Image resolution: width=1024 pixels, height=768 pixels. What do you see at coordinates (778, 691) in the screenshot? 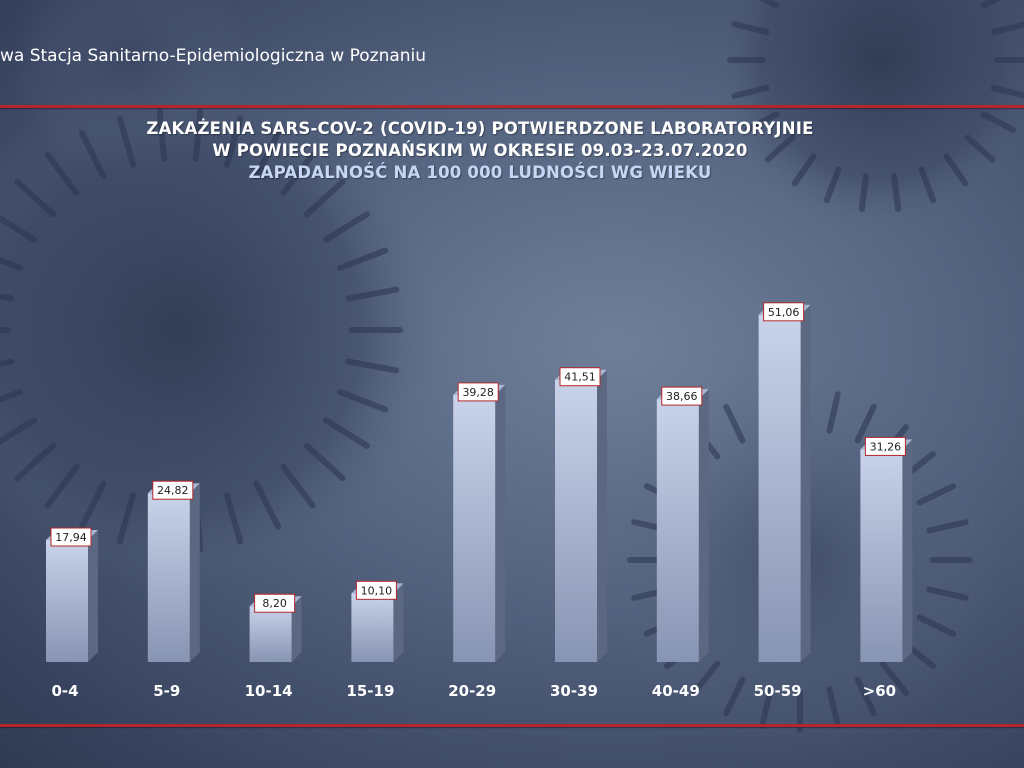
I see `category-label: 50-59` at bounding box center [778, 691].